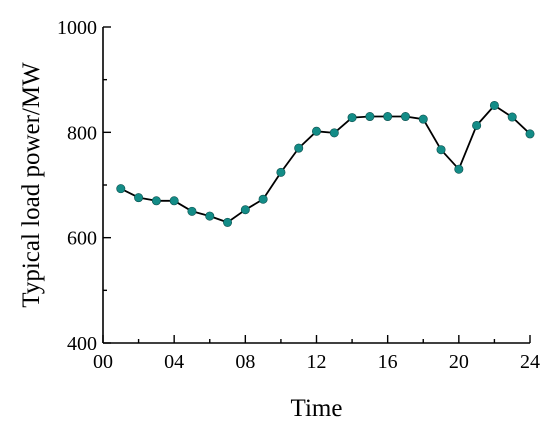 The height and width of the screenshot is (424, 550). What do you see at coordinates (317, 362) in the screenshot?
I see `x-tick-label: 12` at bounding box center [317, 362].